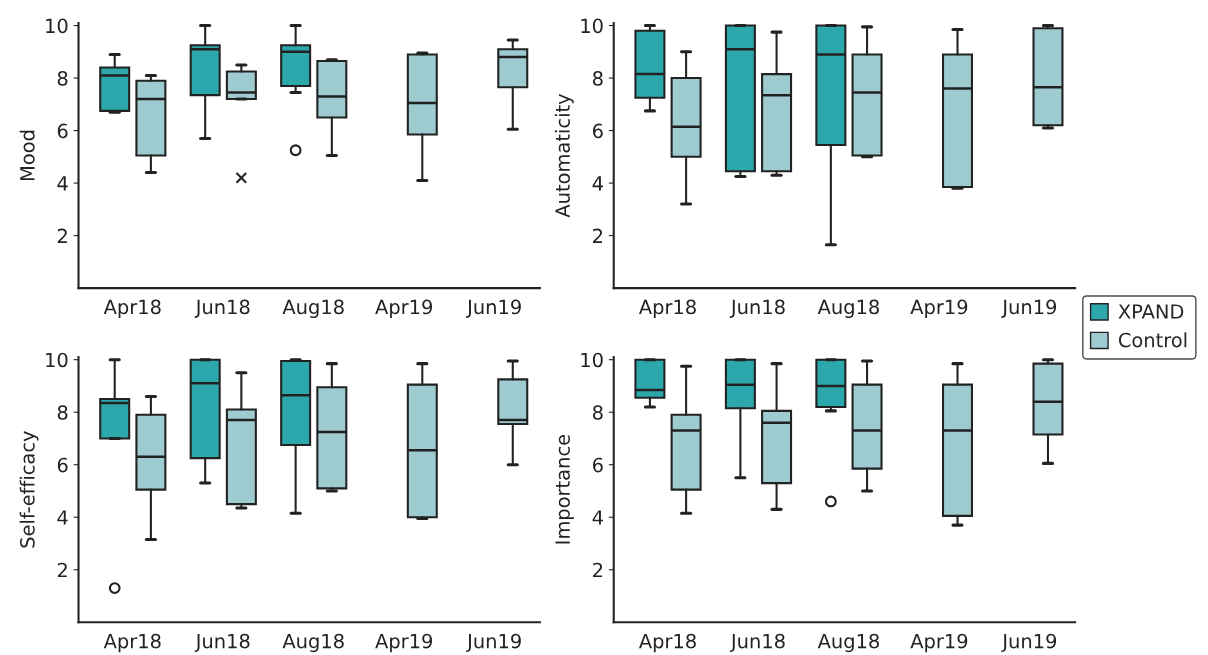 The width and height of the screenshot is (1208, 655). What do you see at coordinates (29, 489) in the screenshot?
I see `y-axis-title: Self-efficacy` at bounding box center [29, 489].